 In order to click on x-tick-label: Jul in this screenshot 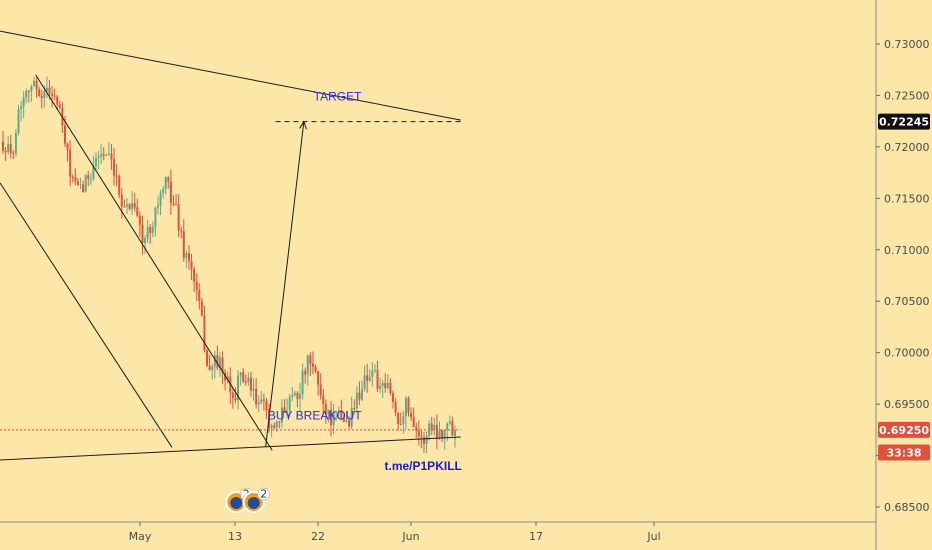, I will do `click(653, 536)`.